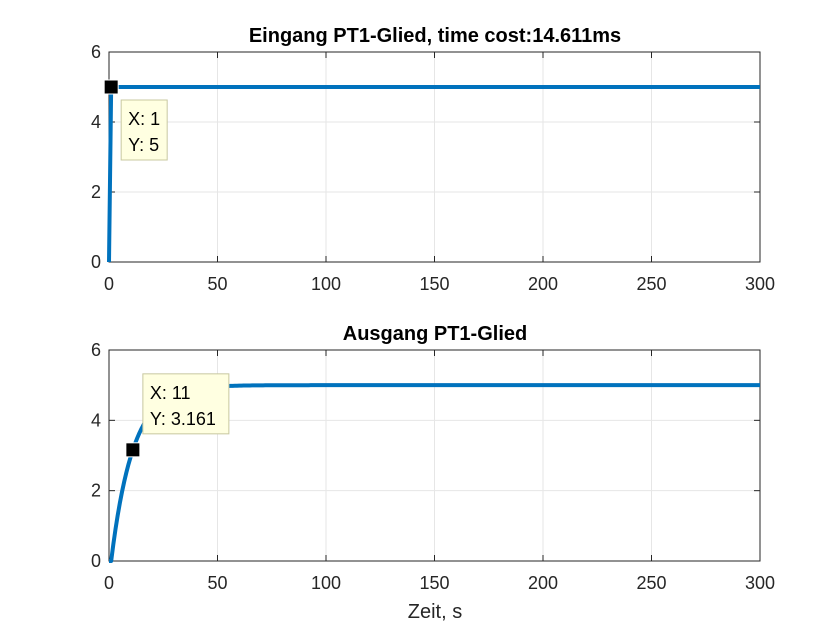 This screenshot has width=840, height=635. I want to click on datatip-input: X: 1 Y: 5, so click(135, 120).